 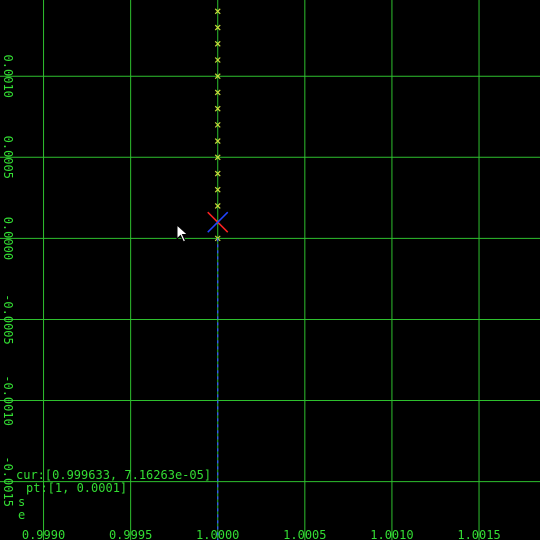 I want to click on cursor-readout: cur:[0.999633, 7.16263e-05], so click(x=114, y=475).